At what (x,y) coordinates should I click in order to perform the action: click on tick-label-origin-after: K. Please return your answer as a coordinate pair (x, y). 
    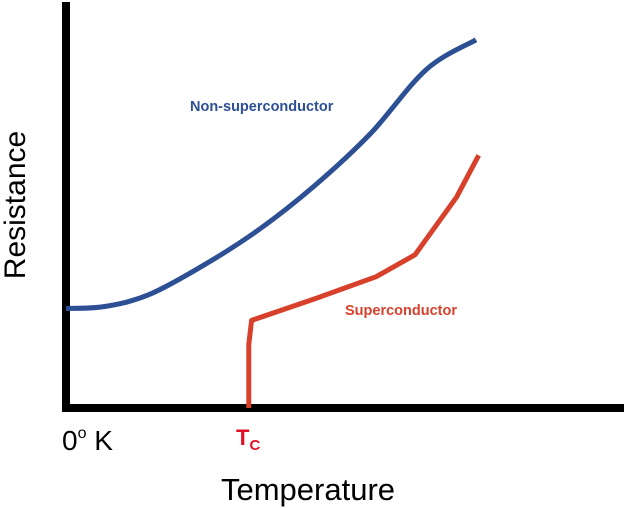
    Looking at the image, I should click on (99, 440).